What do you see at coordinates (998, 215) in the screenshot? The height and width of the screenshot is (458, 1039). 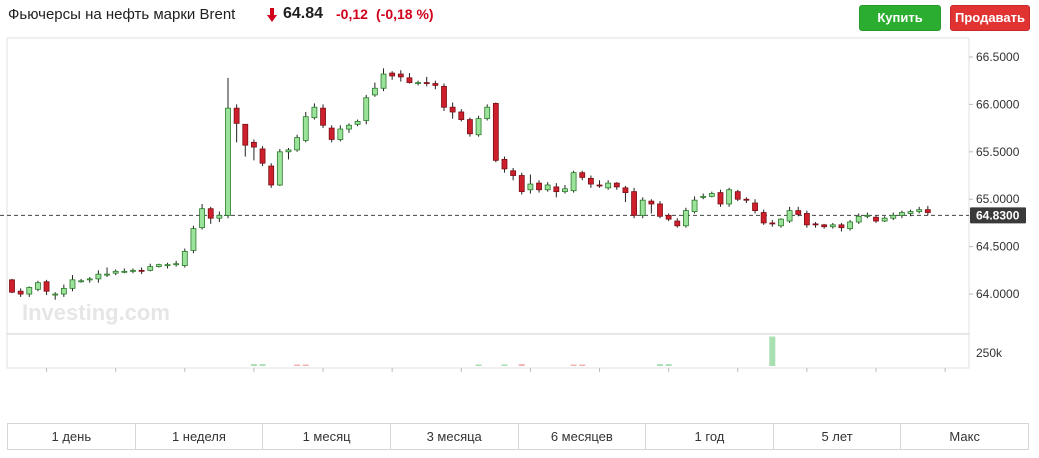 I see `current-price-badge` at bounding box center [998, 215].